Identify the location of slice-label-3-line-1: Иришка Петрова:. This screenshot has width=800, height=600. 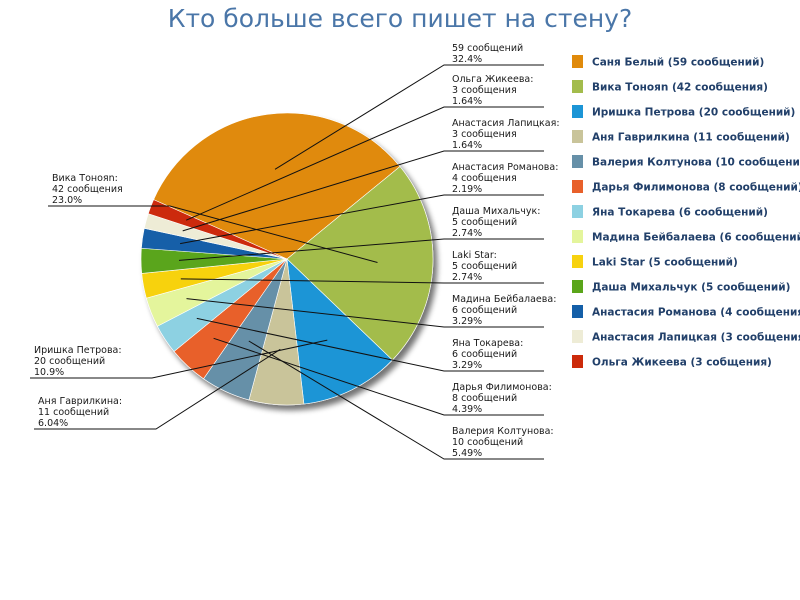
(78, 350).